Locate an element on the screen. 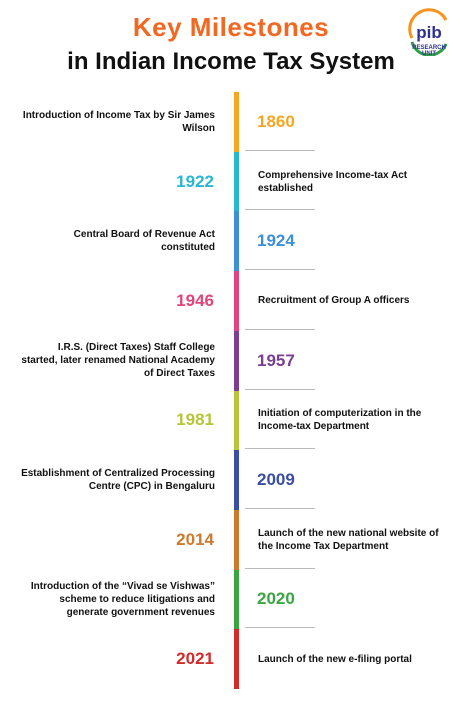 The height and width of the screenshot is (717, 462). milestone-year: 1924 is located at coordinates (276, 241).